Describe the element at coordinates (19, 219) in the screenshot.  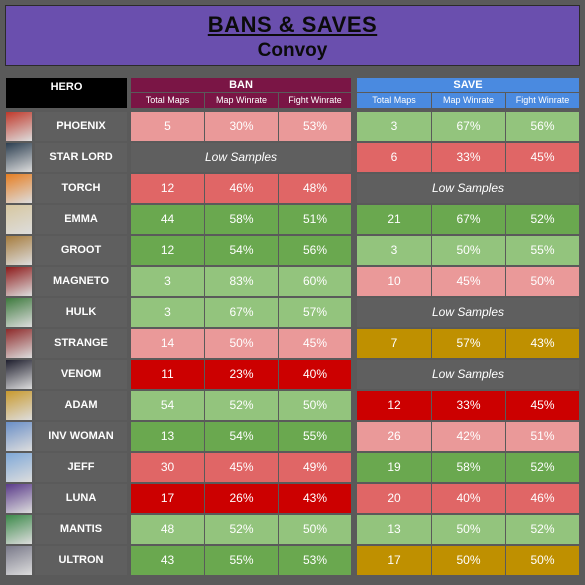
I see `emma-portrait-image` at that location.